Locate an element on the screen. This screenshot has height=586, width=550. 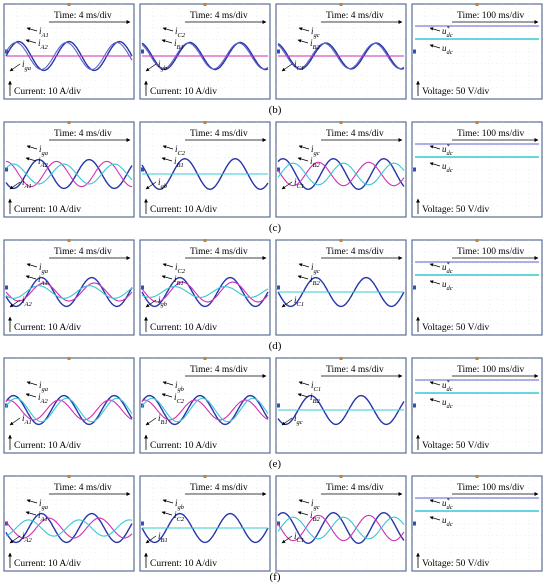
scope-panel-e-4: Time: 100 ms/div Voltage: 50 V/div u* dc udc is located at coordinates (477, 405).